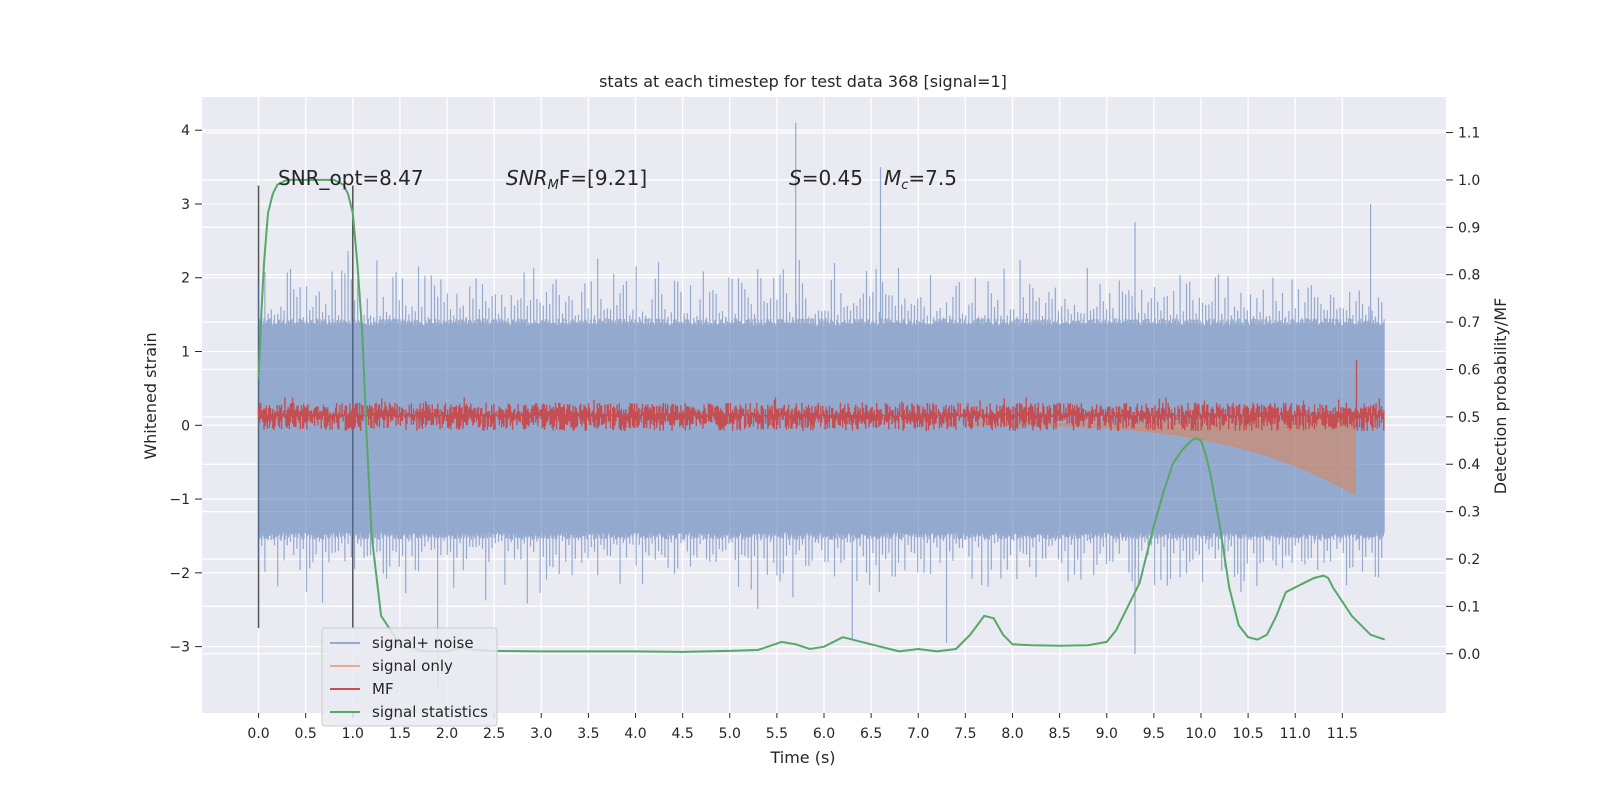 The image size is (1600, 800). I want to click on x-tick-label: 6.0, so click(824, 734).